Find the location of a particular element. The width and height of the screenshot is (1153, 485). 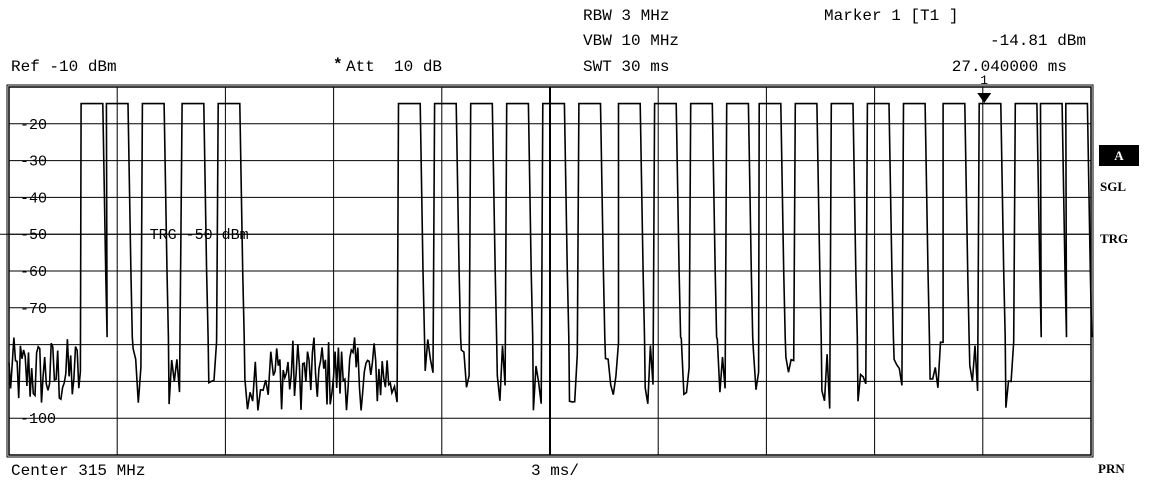

ref-level-label: Ref -10 dBm is located at coordinates (64, 67).